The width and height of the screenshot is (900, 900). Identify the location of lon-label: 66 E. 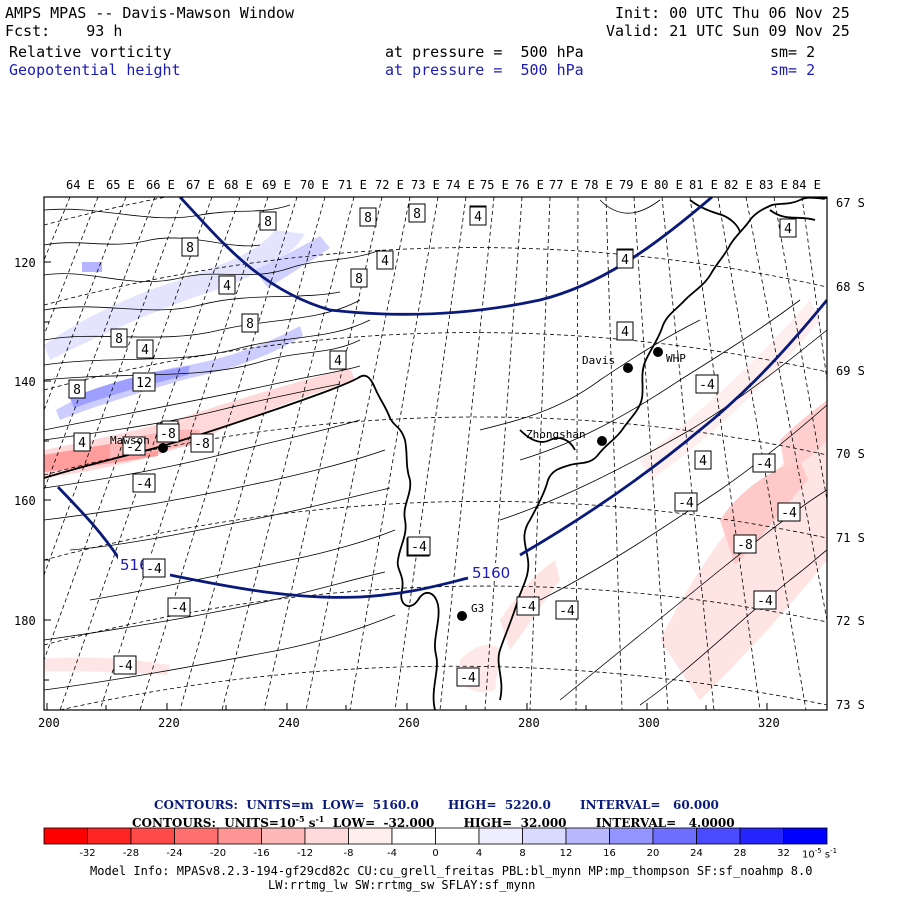
(160, 185).